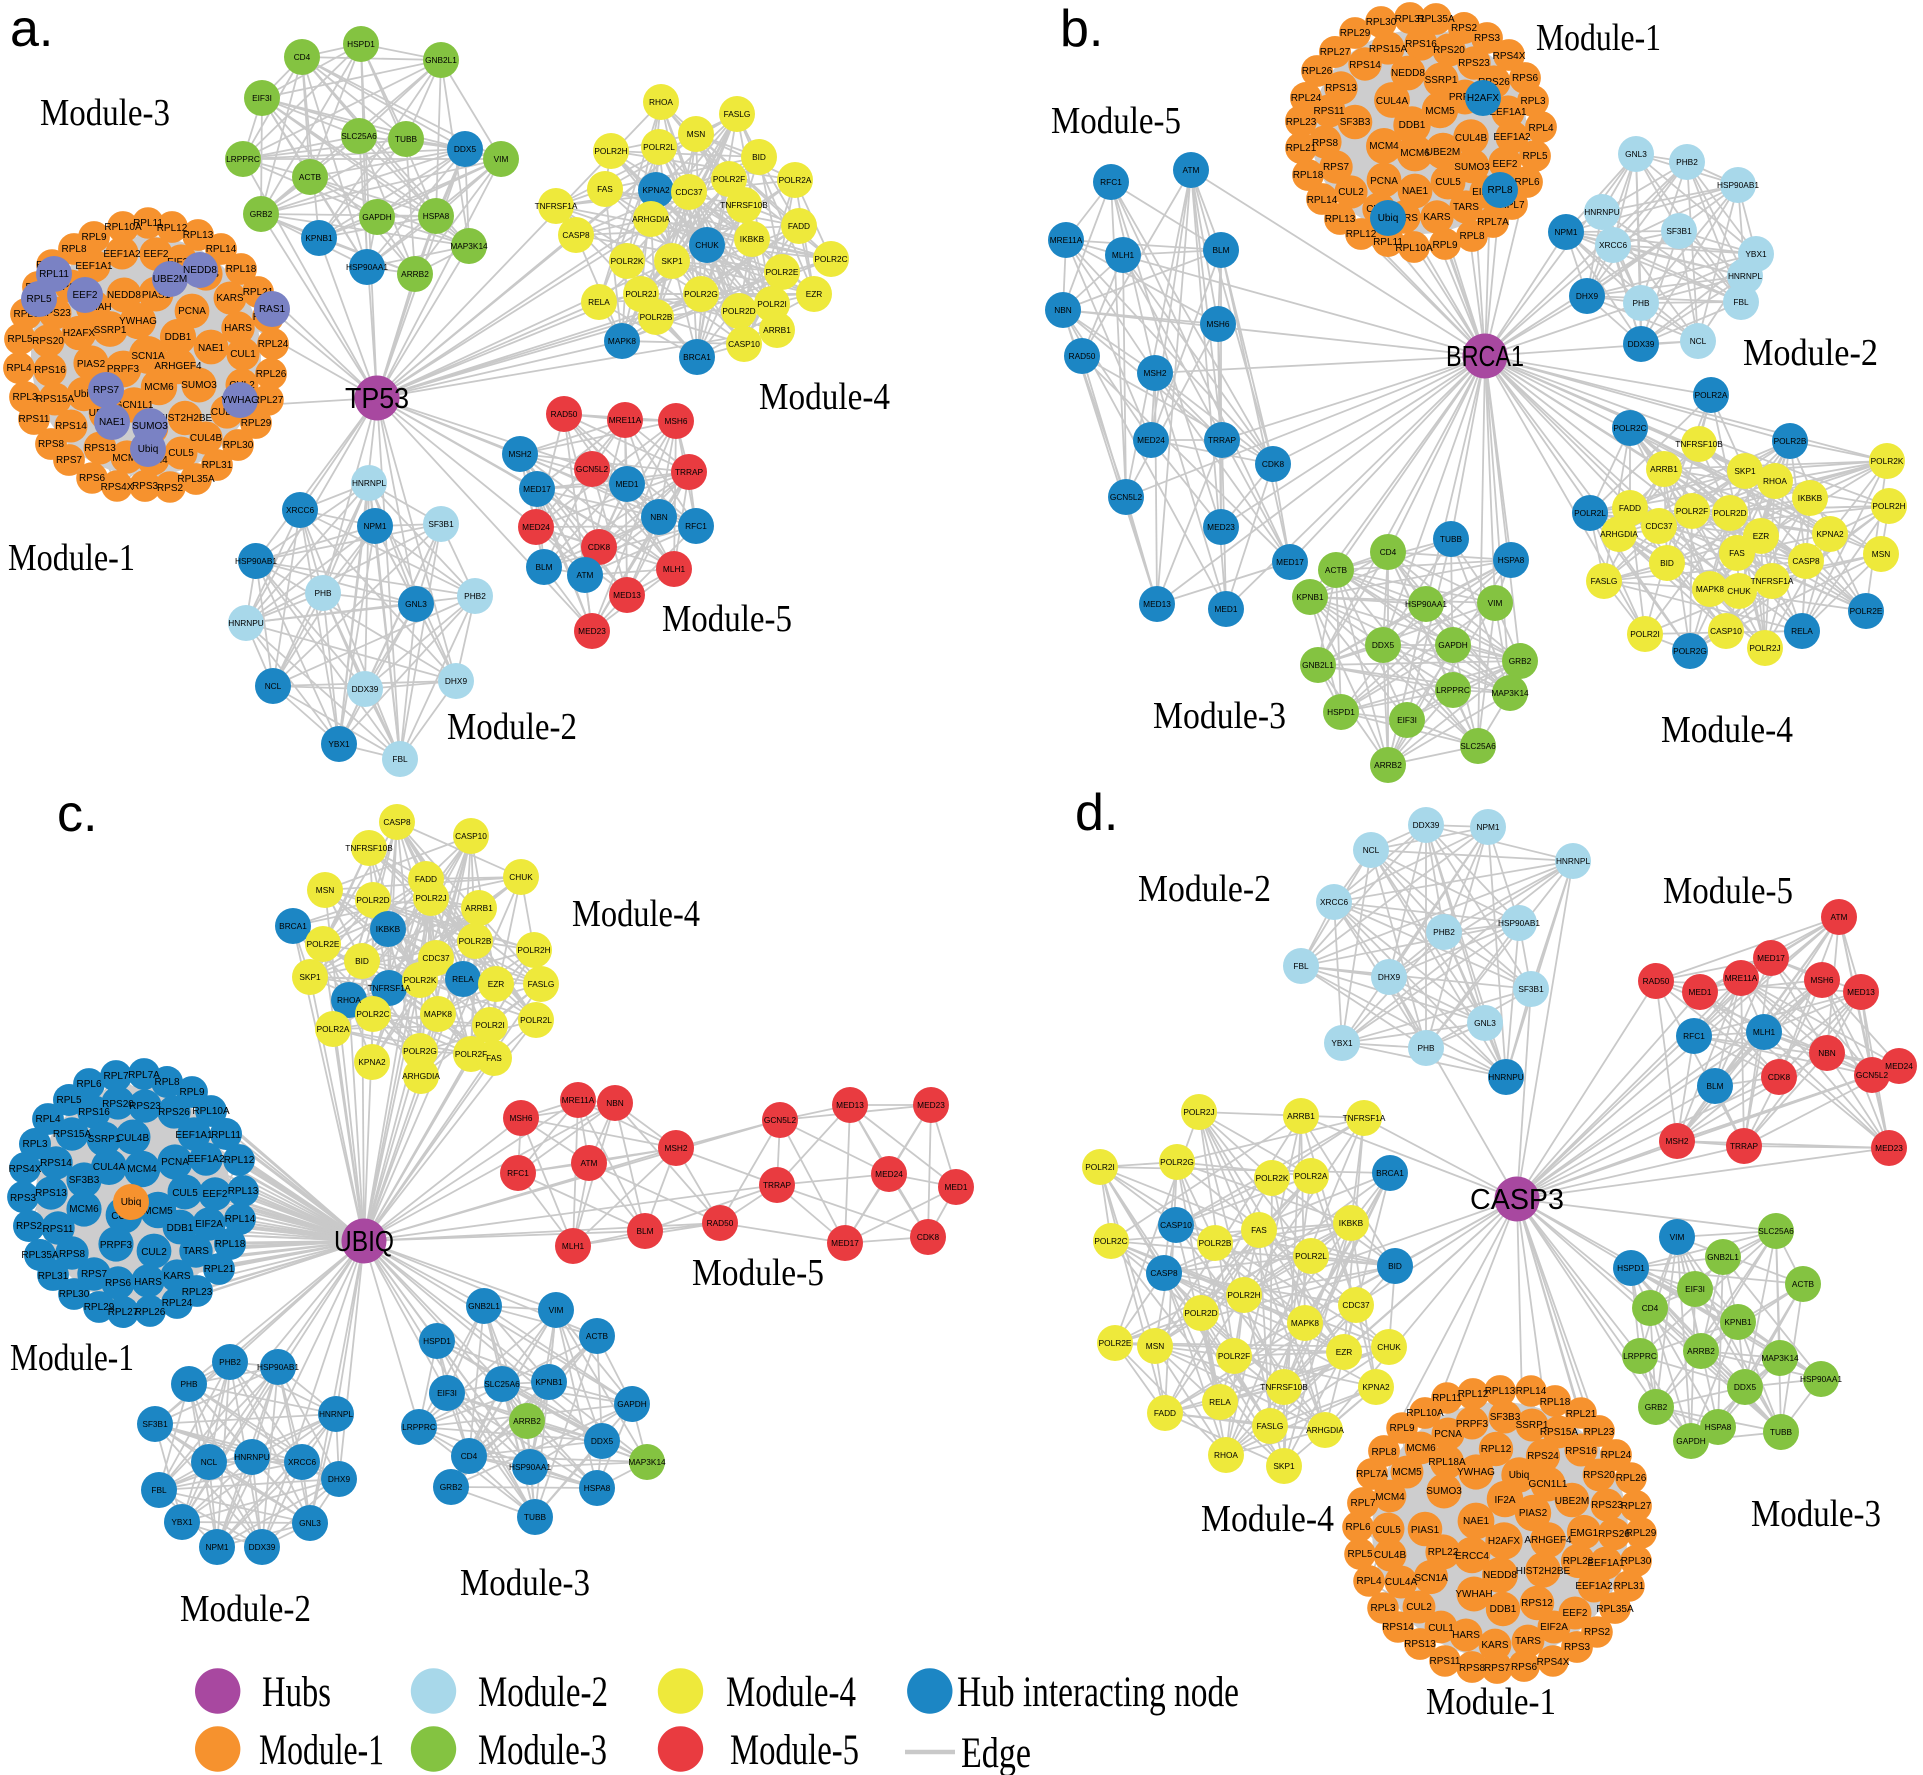 The image size is (1923, 1775). What do you see at coordinates (189, 1384) in the screenshot?
I see `svg-text: PHB` at bounding box center [189, 1384].